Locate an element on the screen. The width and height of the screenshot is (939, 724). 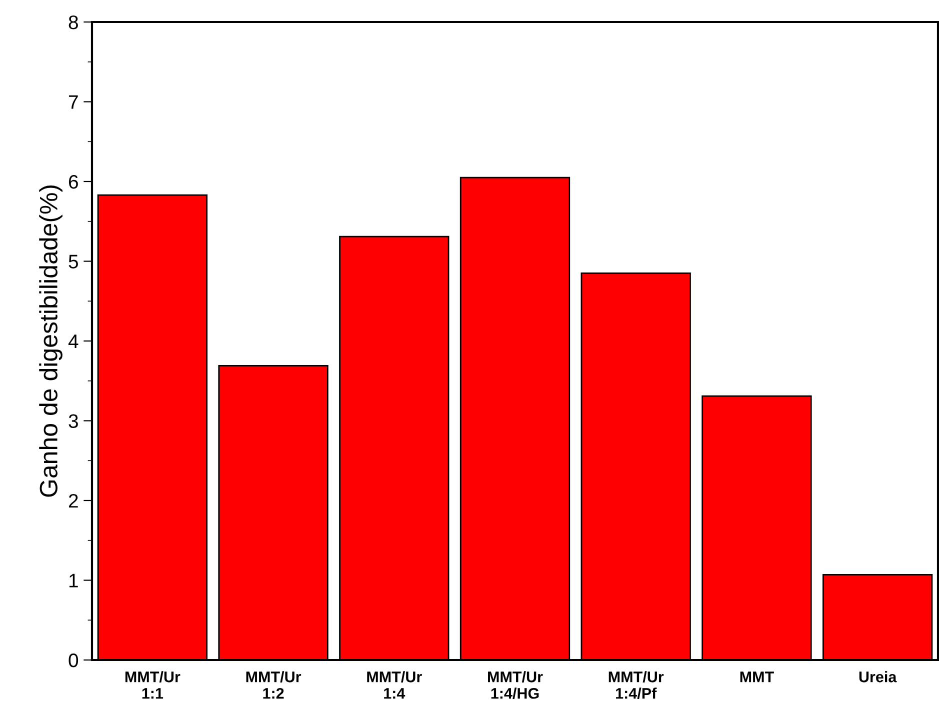
y-tick-label: 6 is located at coordinates (73, 181).